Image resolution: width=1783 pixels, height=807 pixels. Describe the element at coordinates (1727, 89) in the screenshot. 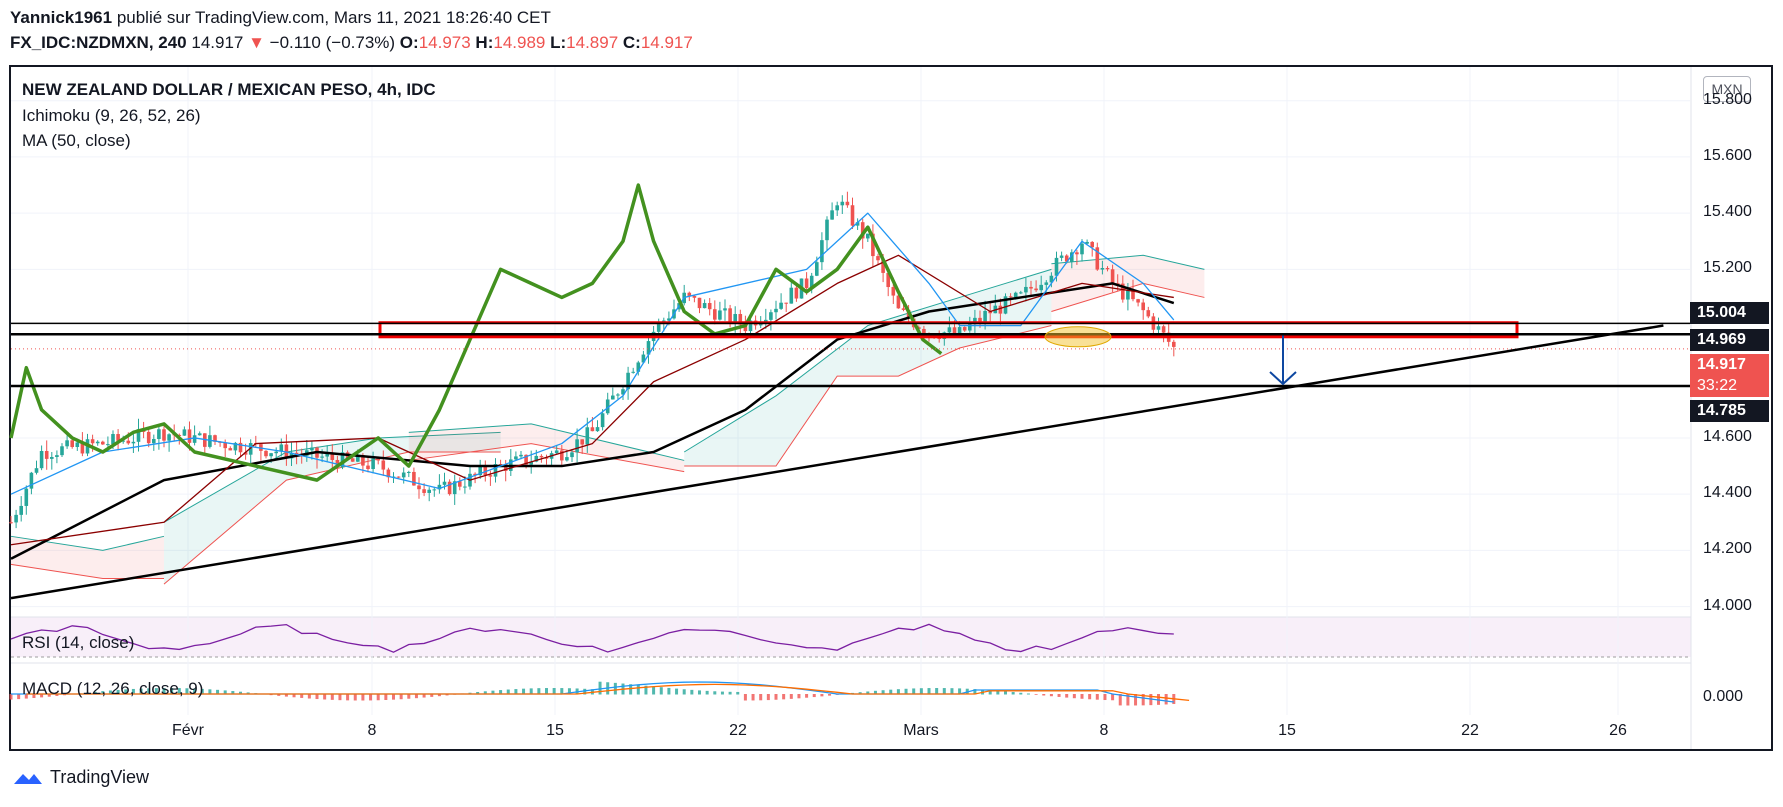

I see `currency-button: MXN` at that location.